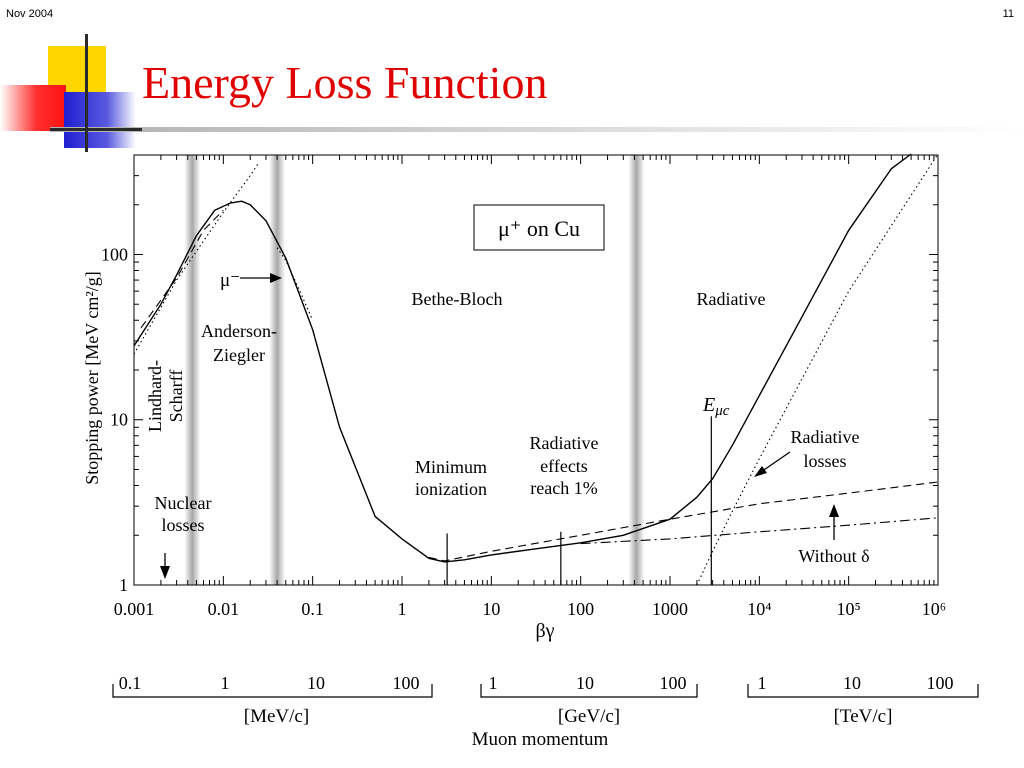 The image size is (1024, 768). Describe the element at coordinates (130, 683) in the screenshot. I see `momentum-tick-label: 0.1` at that location.